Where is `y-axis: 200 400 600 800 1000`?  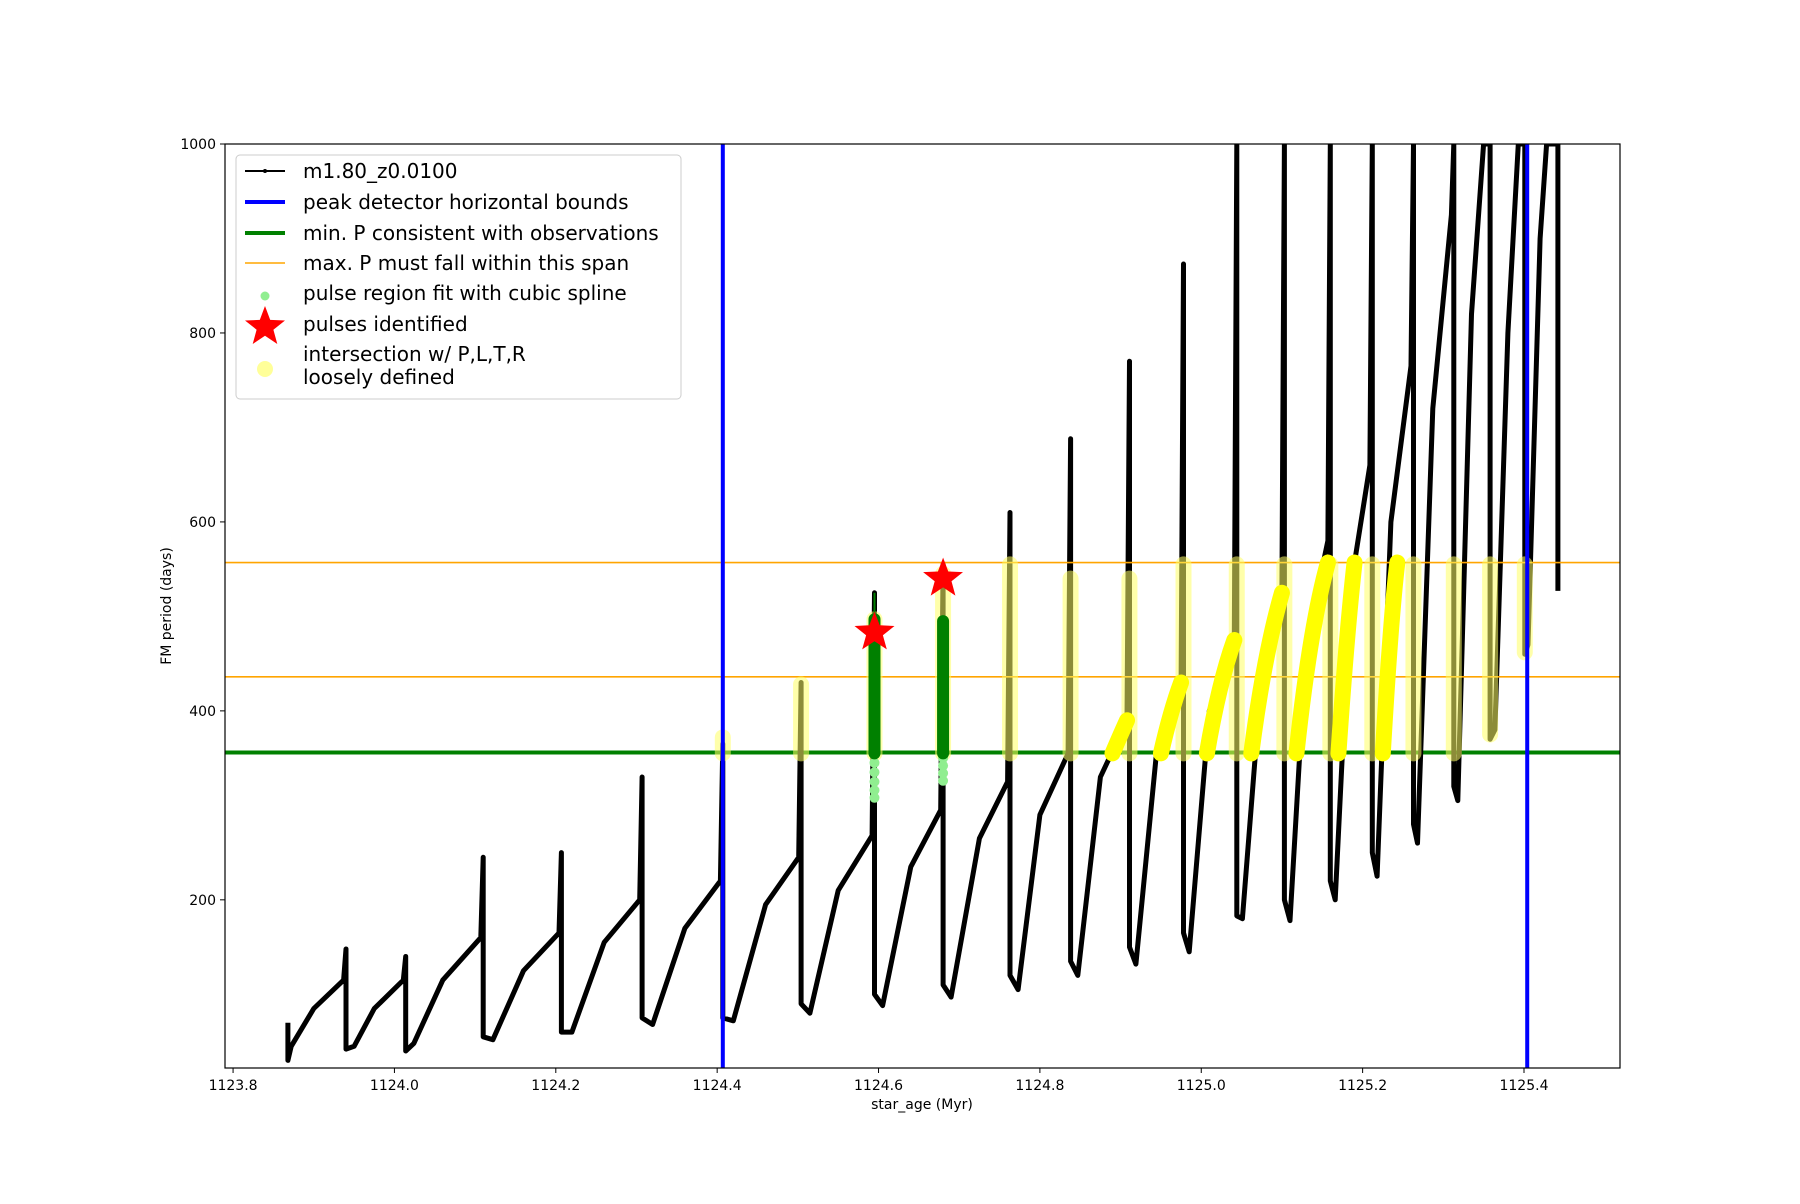 y-axis: 200 400 600 800 1000 is located at coordinates (202, 523).